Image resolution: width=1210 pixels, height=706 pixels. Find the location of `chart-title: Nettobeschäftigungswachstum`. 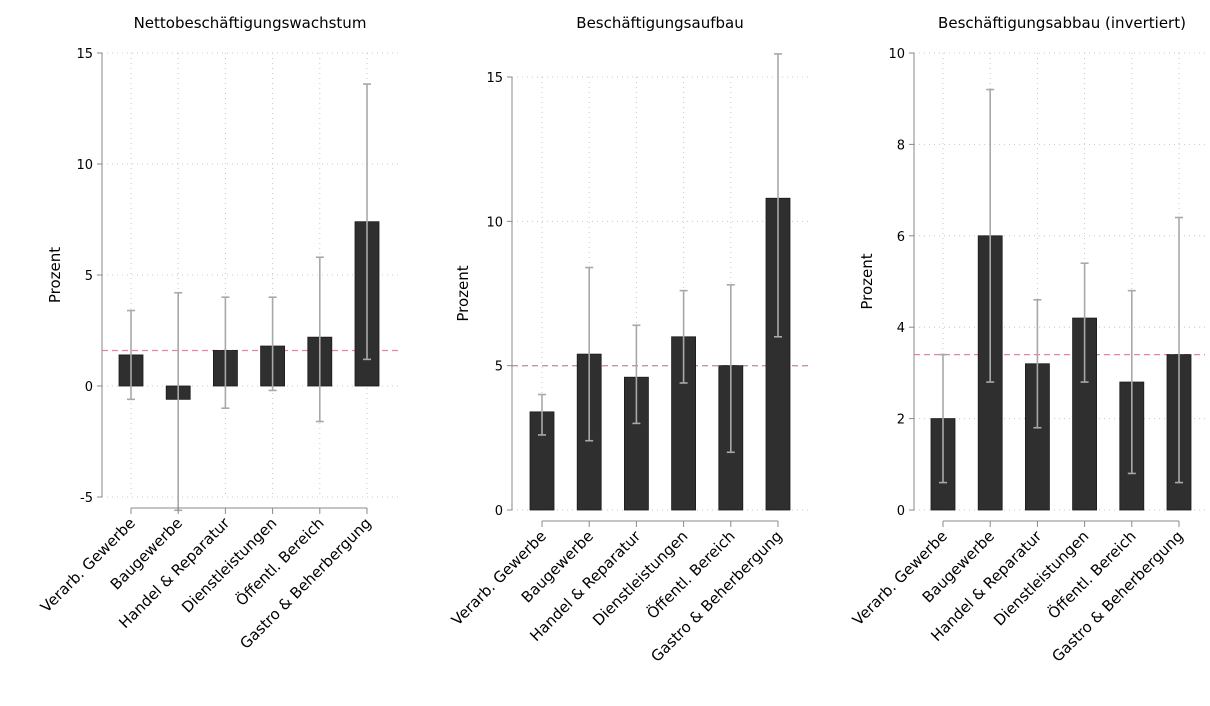

chart-title: Nettobeschäftigungswachstum is located at coordinates (250, 23).